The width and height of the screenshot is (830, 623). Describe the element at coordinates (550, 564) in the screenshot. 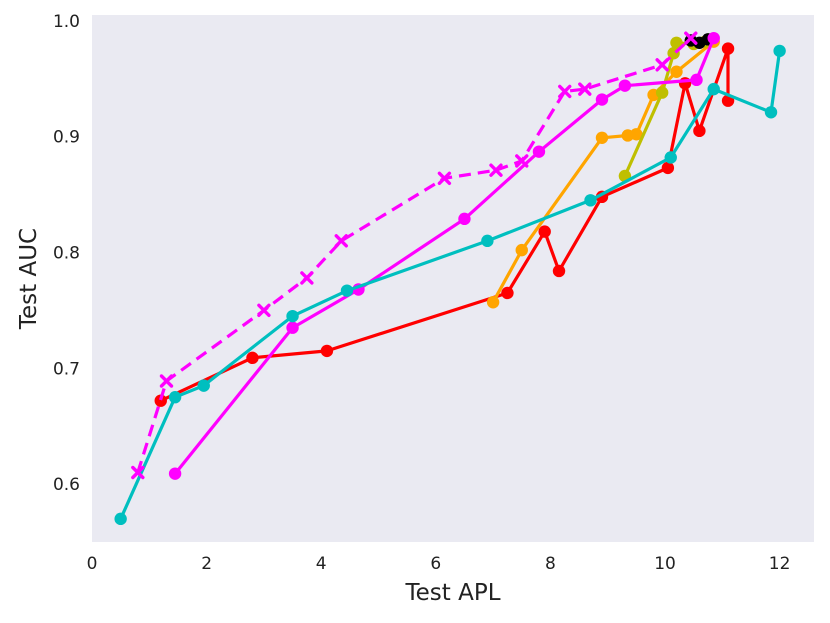

I see `x-tick-label: 8` at that location.